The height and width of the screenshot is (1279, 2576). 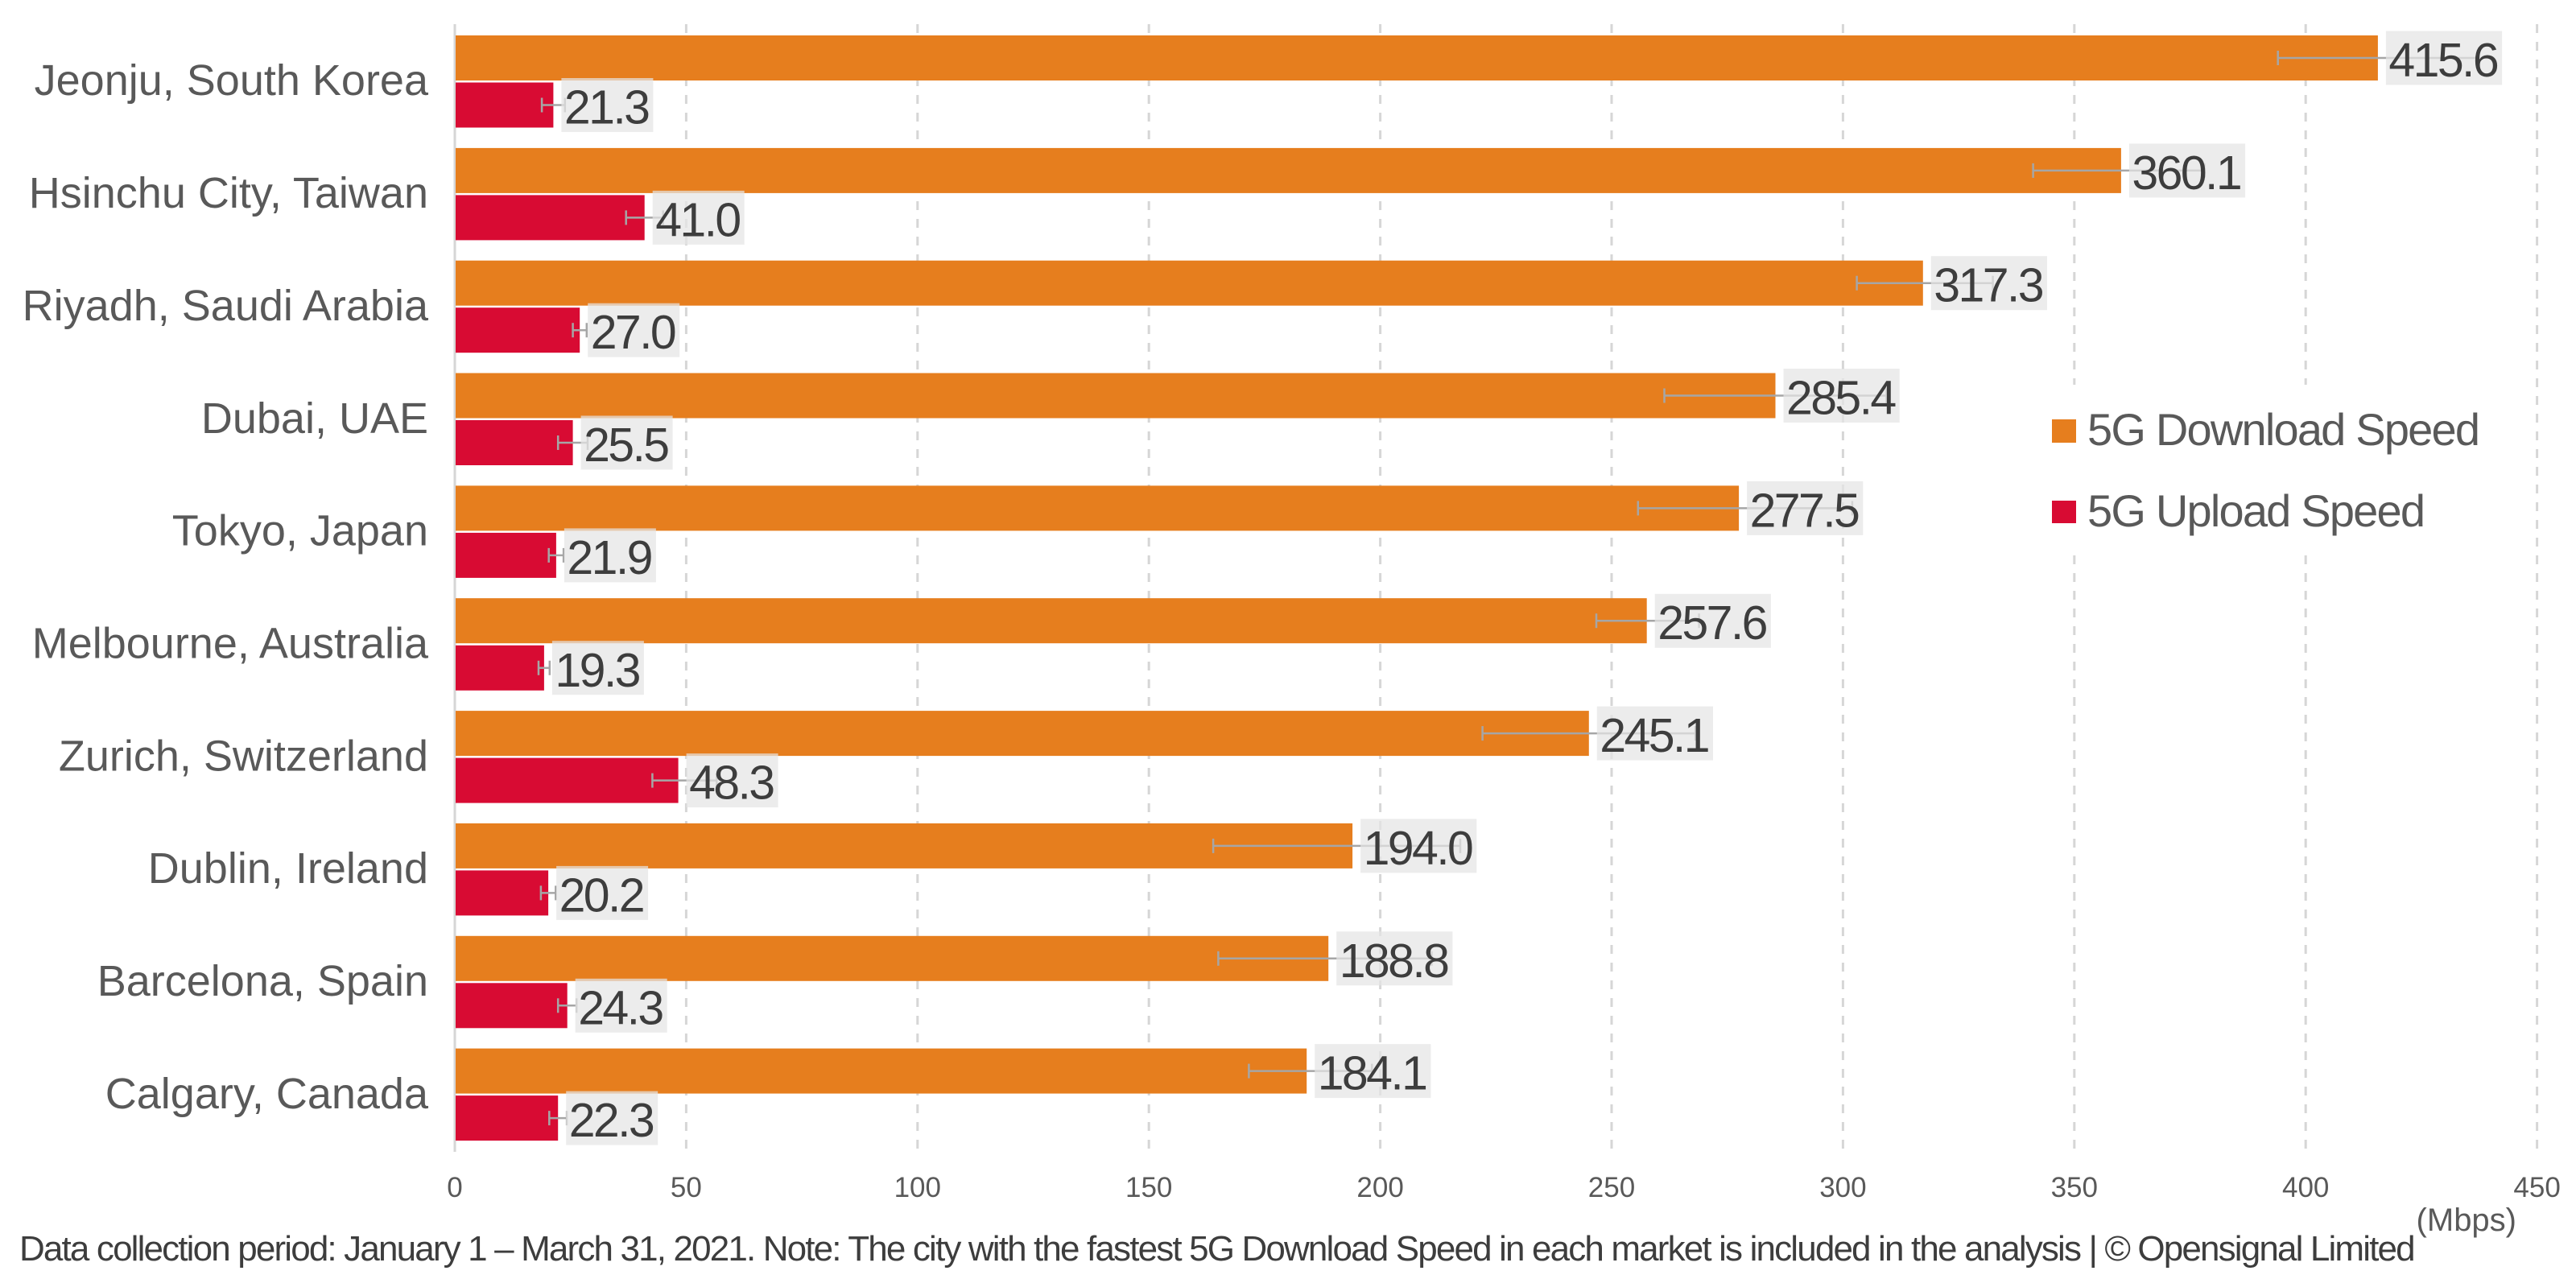 I want to click on svg-text: 25.5, so click(x=626, y=445).